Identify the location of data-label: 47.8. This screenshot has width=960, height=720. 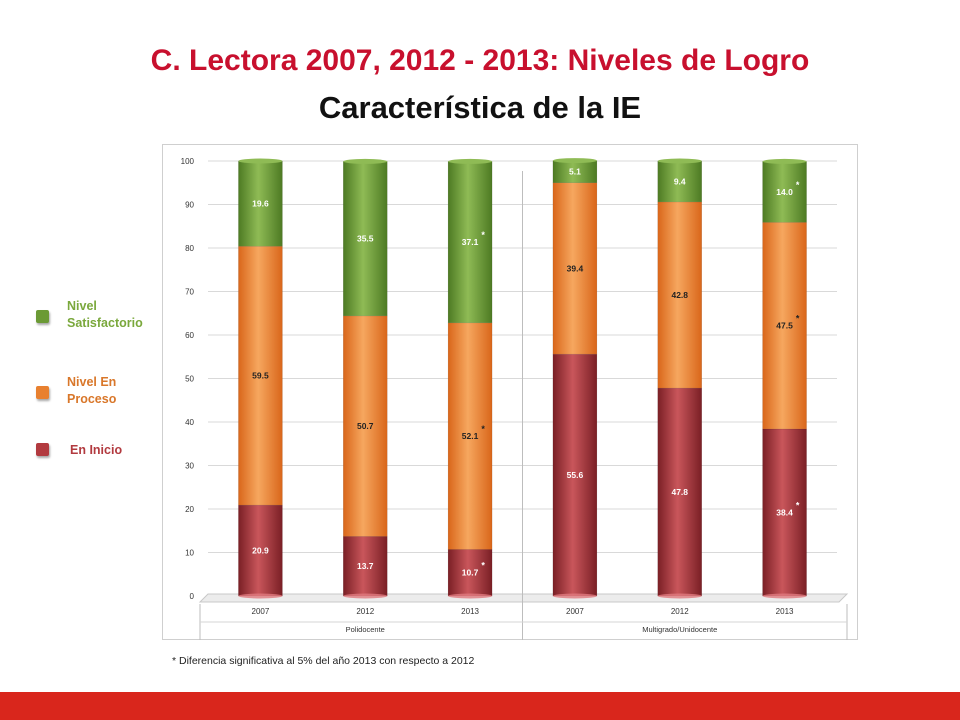
(679, 492).